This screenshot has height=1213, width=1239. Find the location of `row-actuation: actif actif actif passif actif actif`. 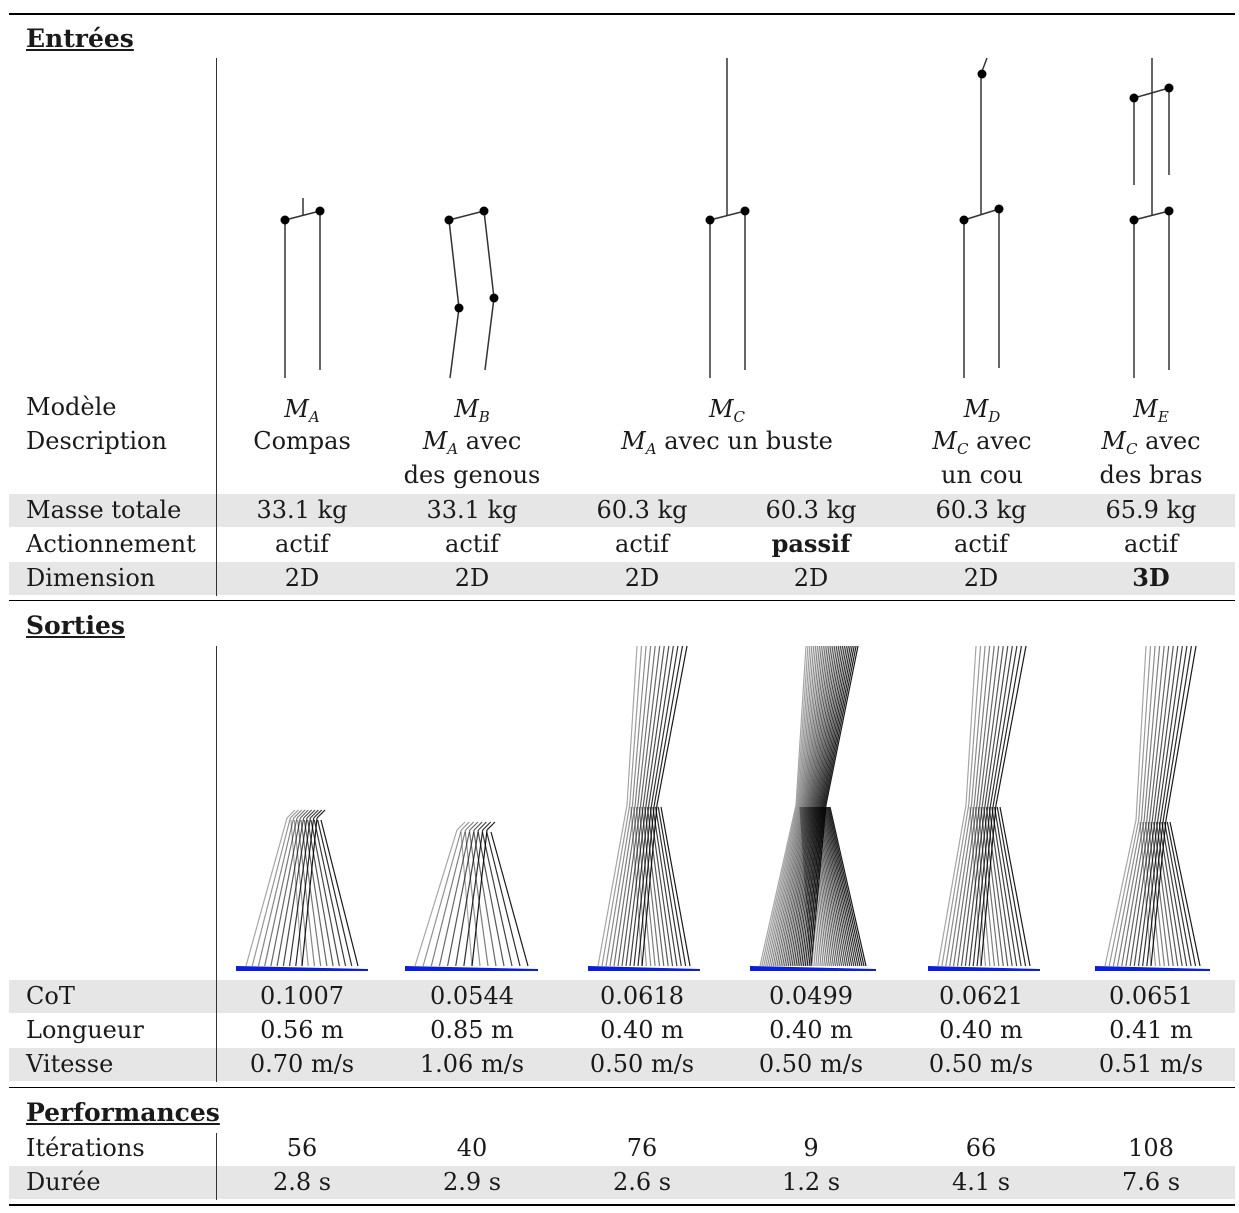

row-actuation: actif actif actif passif actif actif is located at coordinates (619, 544).